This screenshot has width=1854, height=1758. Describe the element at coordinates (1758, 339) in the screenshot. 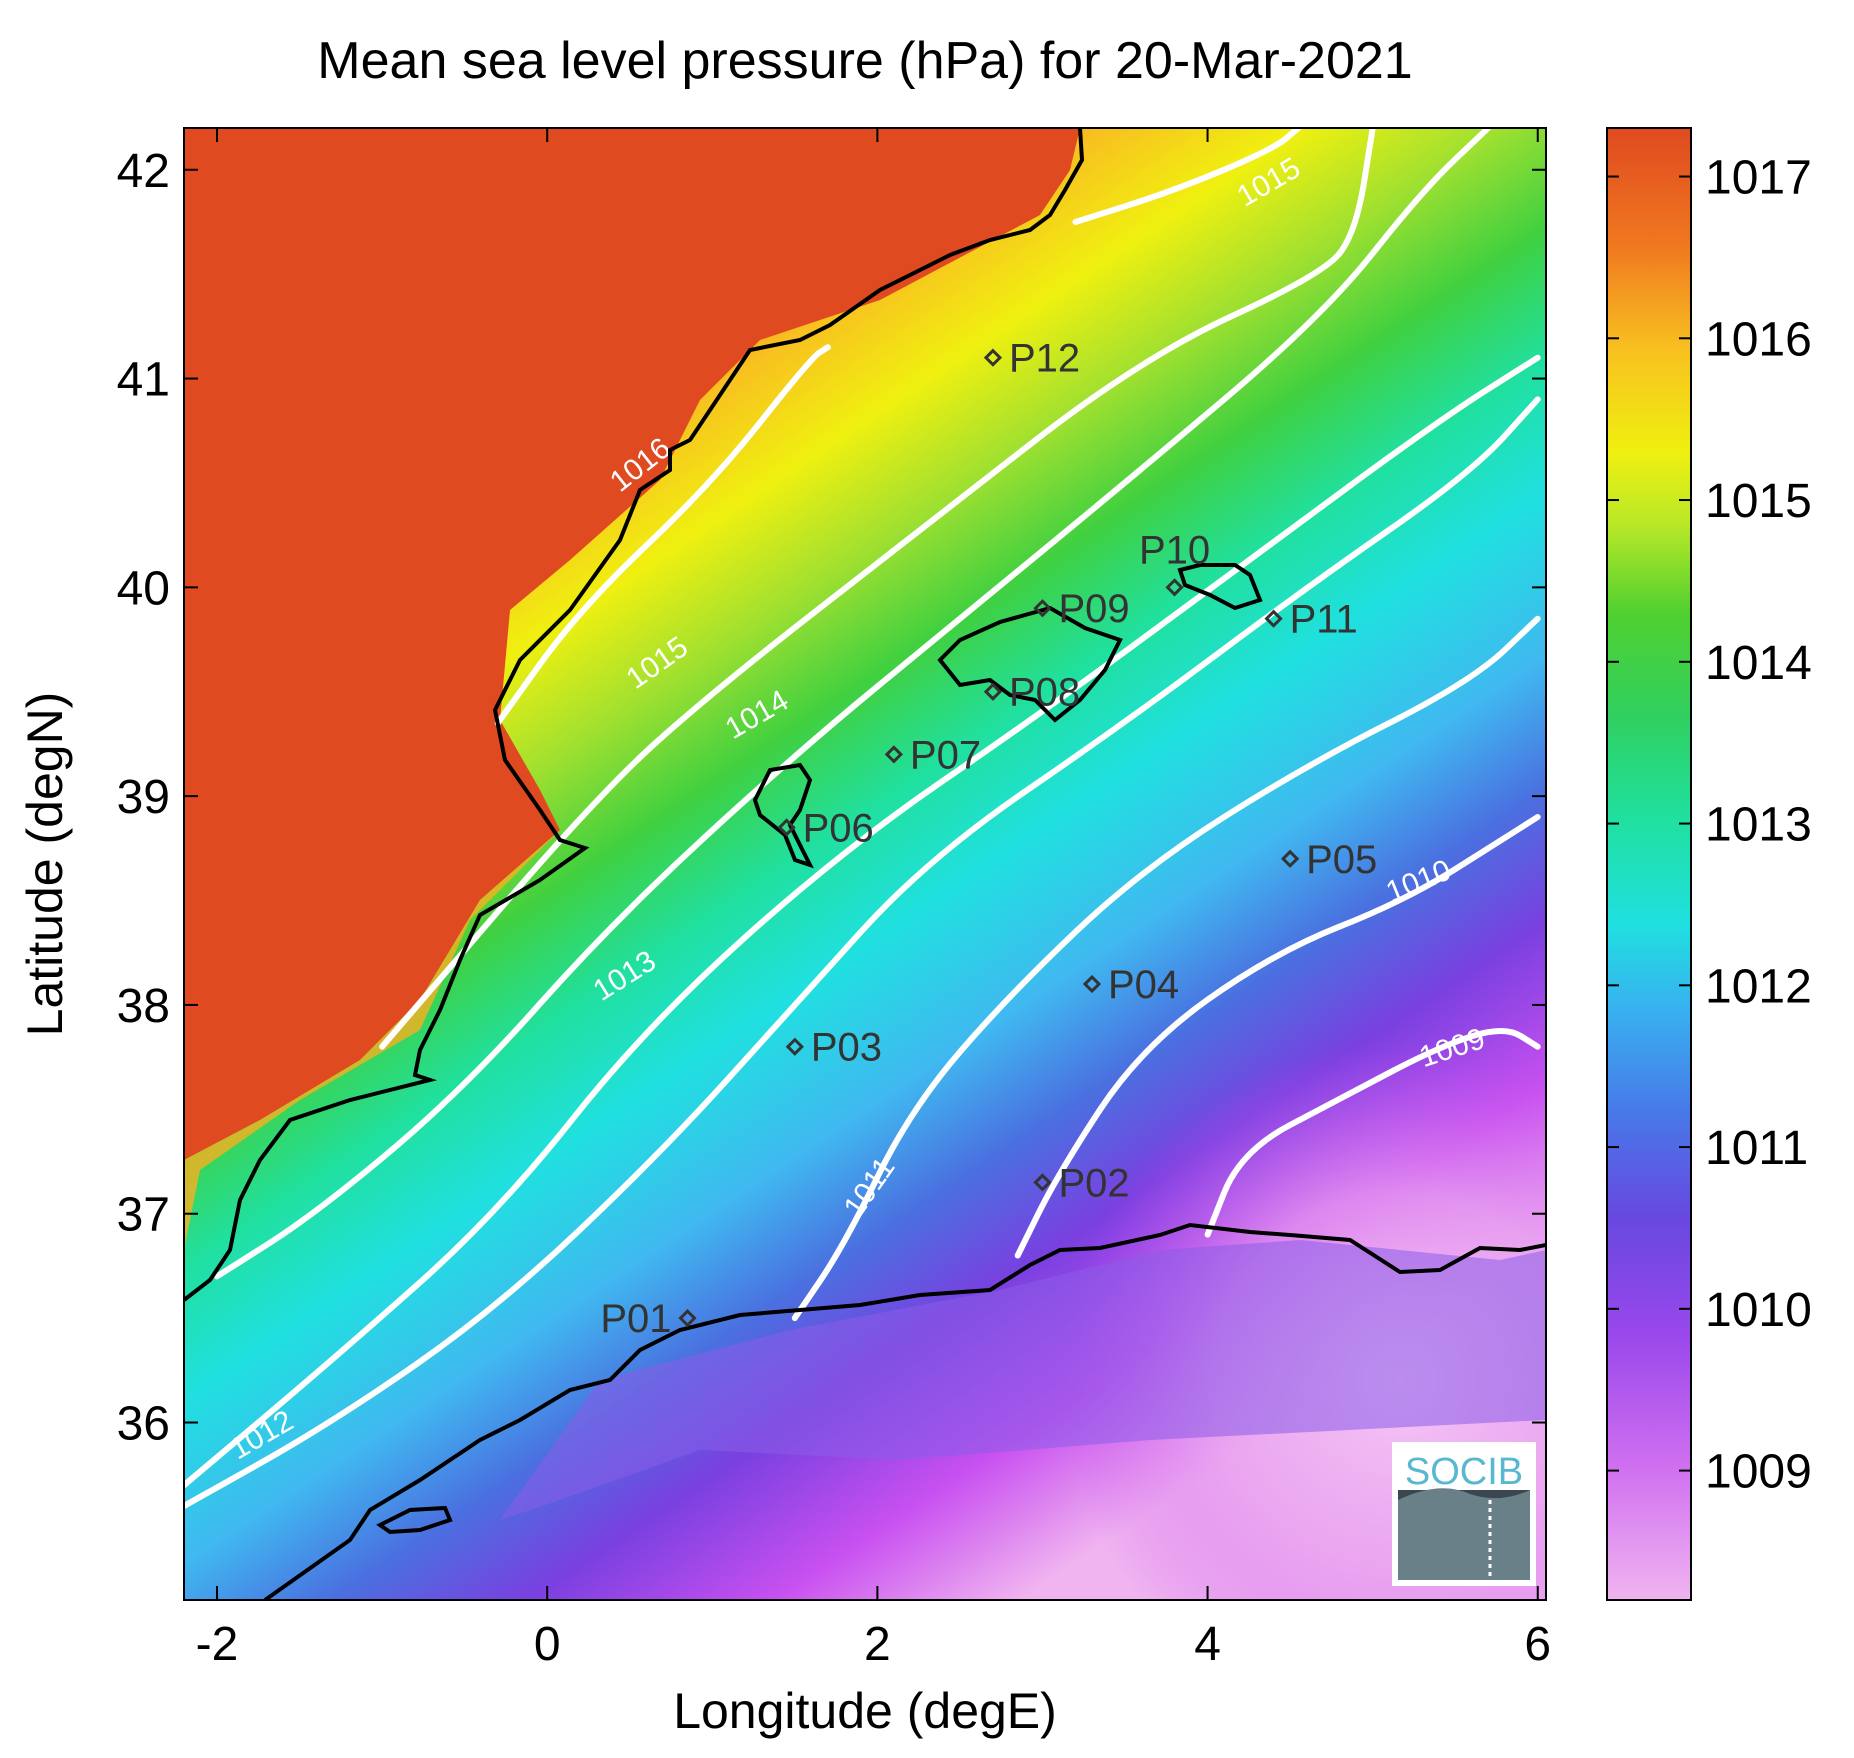

I see `colorbar-tick-label: 1016` at that location.